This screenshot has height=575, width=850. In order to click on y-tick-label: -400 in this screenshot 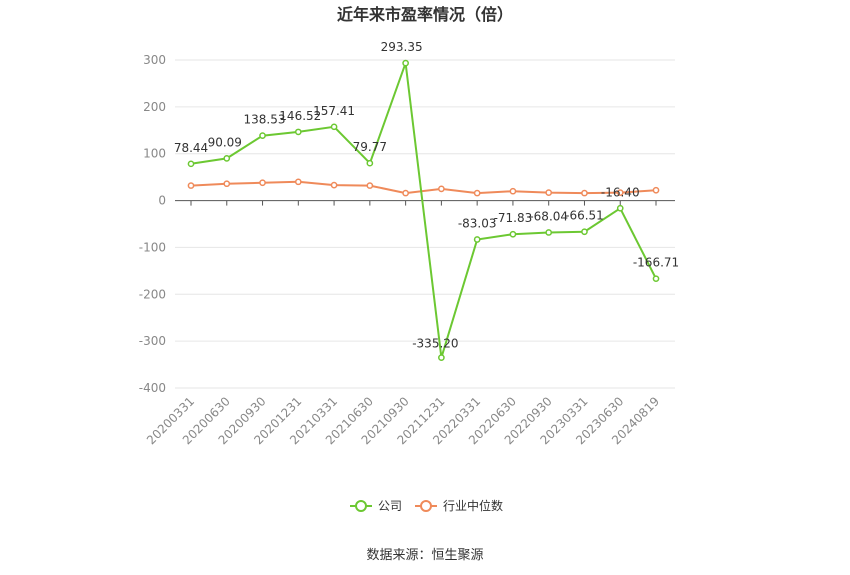, I will do `click(152, 388)`.